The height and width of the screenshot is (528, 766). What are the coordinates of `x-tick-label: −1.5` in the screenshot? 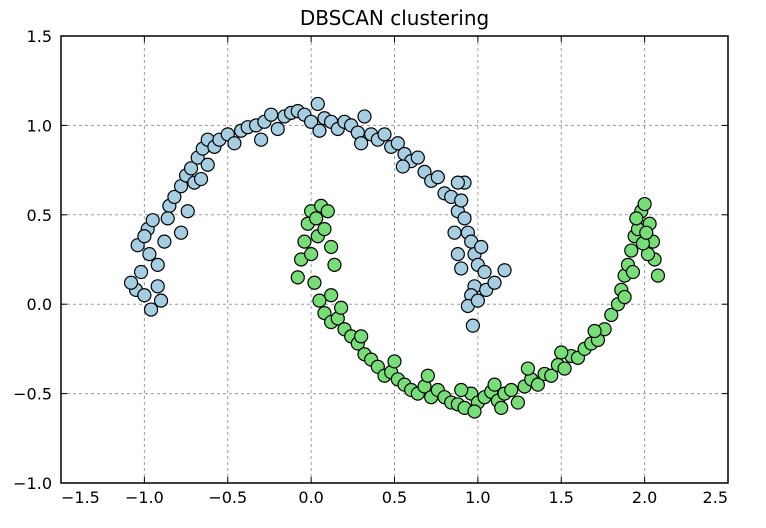 It's located at (80, 497).